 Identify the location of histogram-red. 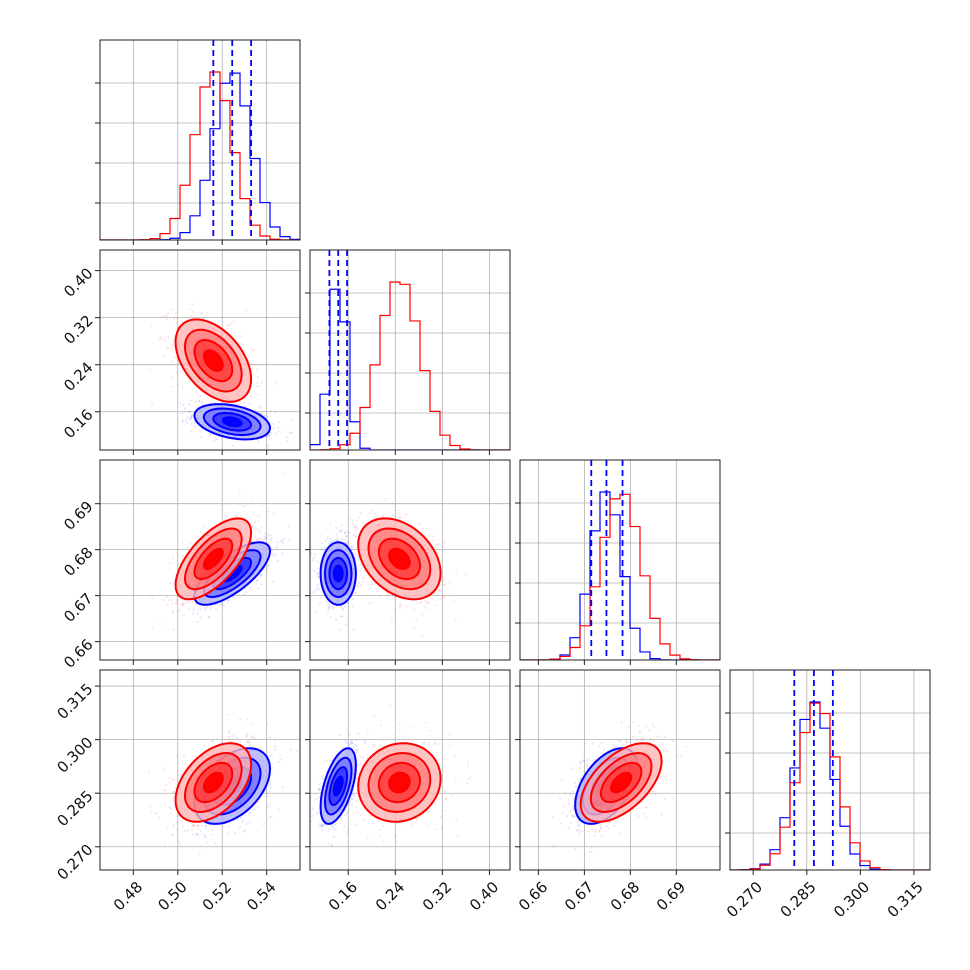
(620, 576).